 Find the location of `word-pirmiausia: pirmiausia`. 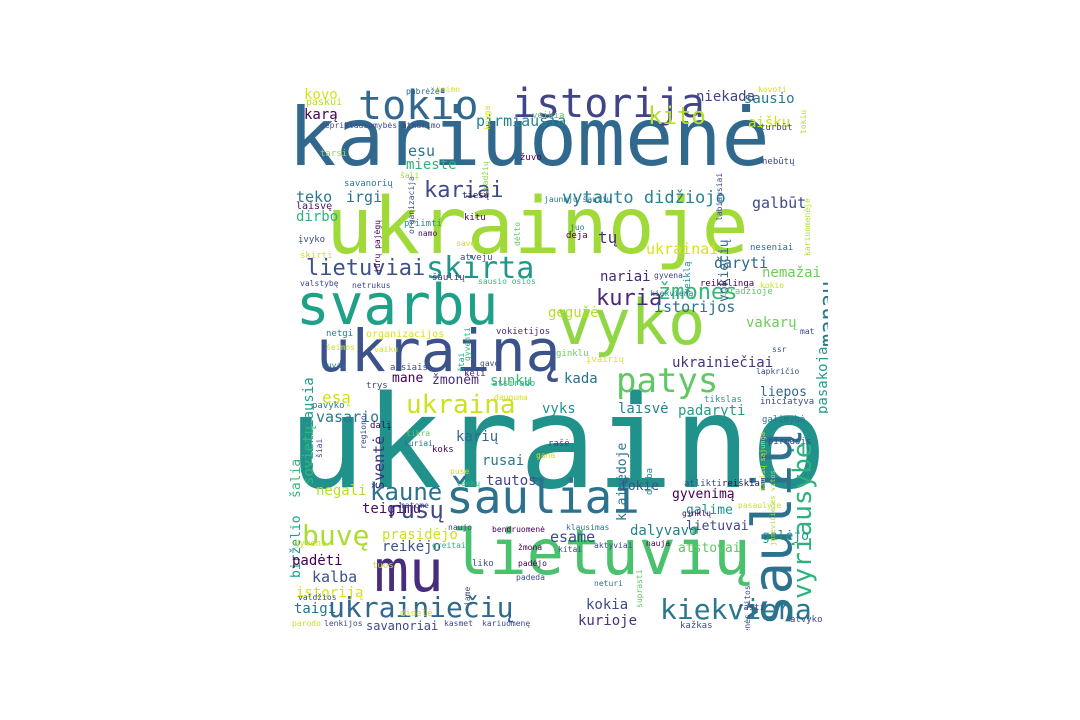

word-pirmiausia: pirmiausia is located at coordinates (521, 121).